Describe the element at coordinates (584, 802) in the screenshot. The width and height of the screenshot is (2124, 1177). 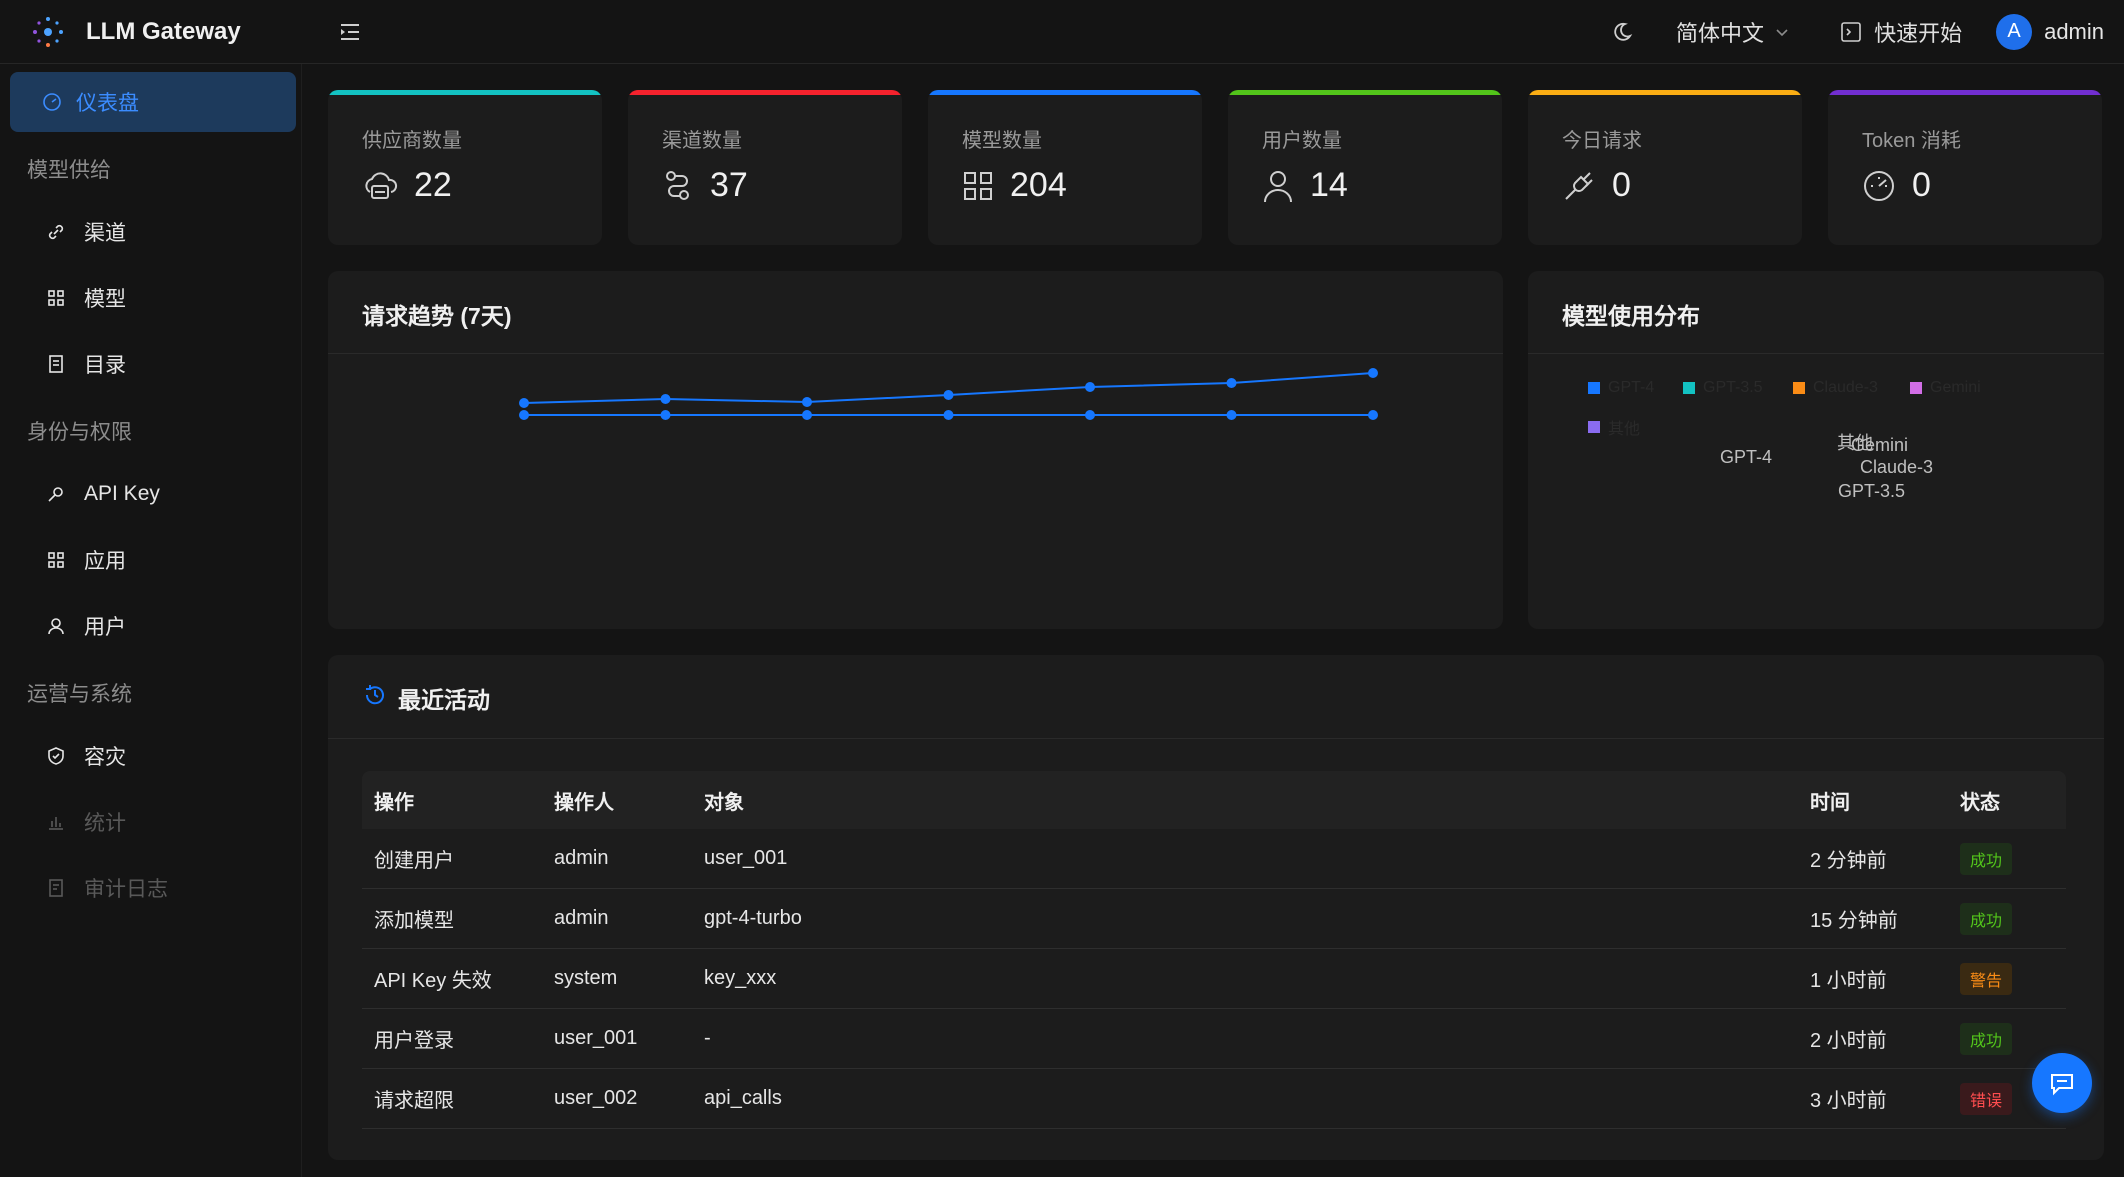
I see `column-header: 操作人` at that location.